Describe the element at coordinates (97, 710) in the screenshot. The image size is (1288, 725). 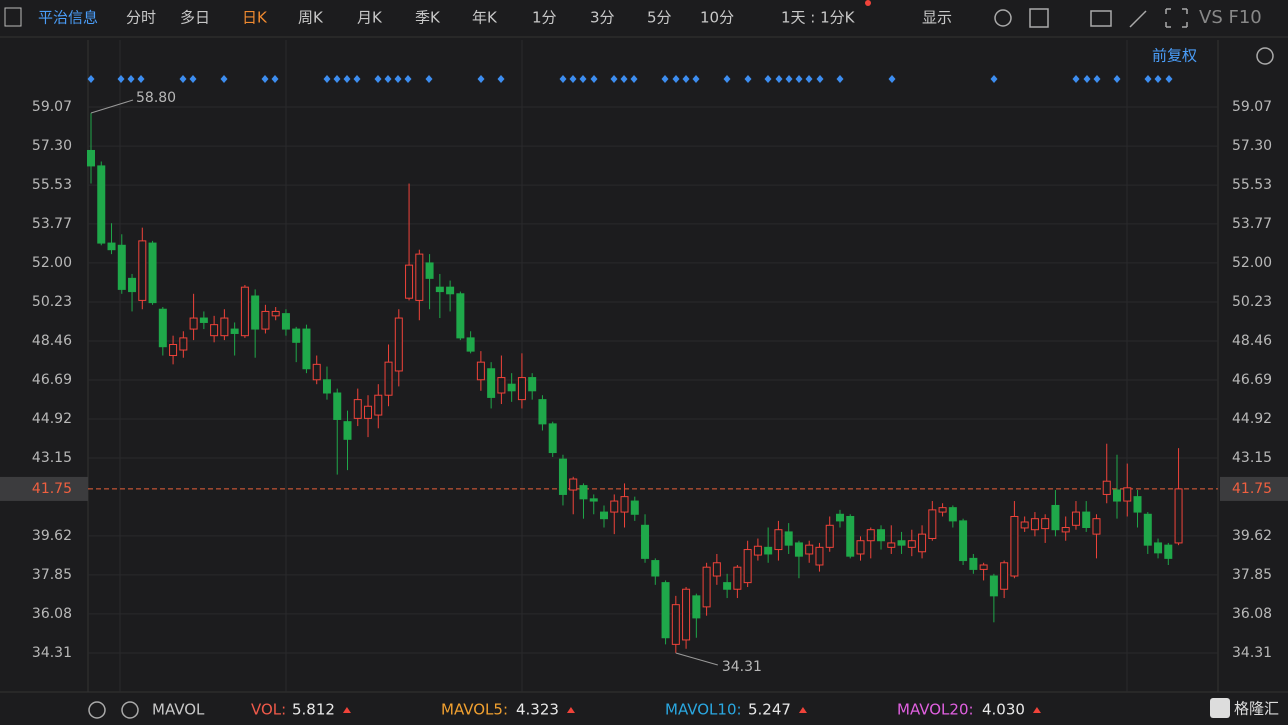
I see `ind-settings-icon` at that location.